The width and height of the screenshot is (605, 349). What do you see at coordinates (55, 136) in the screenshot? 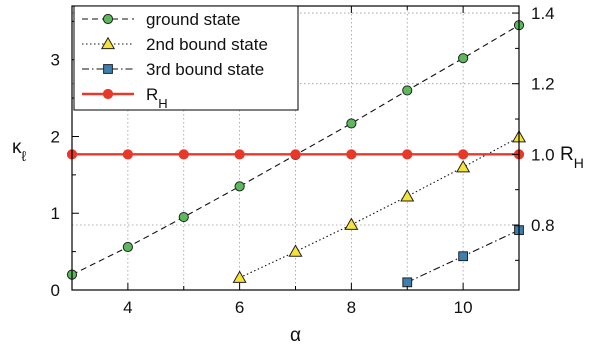
I see `left-y-tick-label: 2` at bounding box center [55, 136].